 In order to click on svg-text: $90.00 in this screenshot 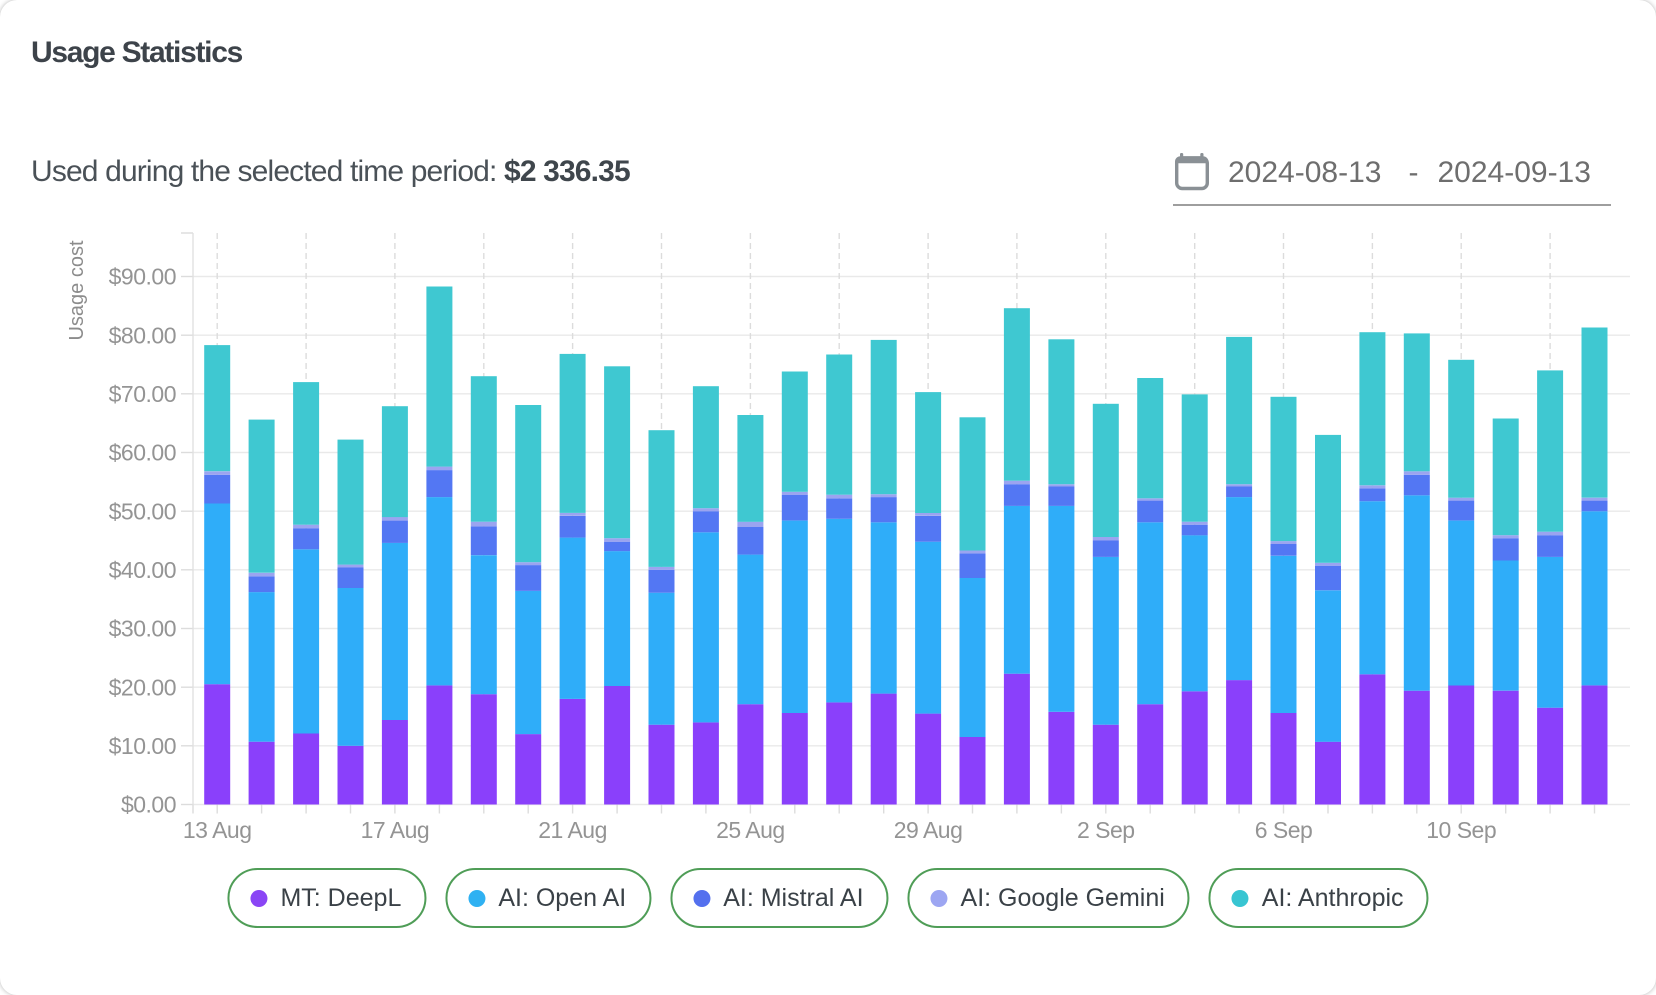, I will do `click(142, 277)`.